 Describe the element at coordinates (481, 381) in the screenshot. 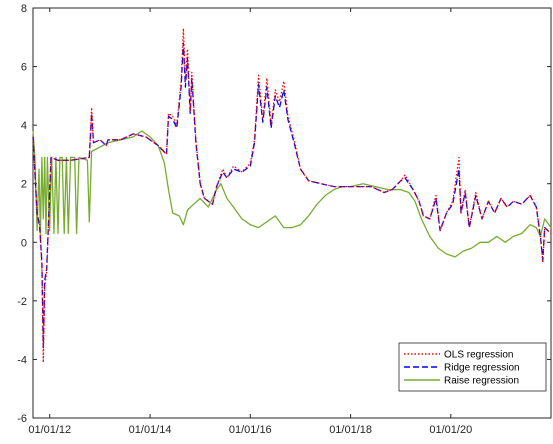

I see `legend-label-raise: Raise regression` at that location.